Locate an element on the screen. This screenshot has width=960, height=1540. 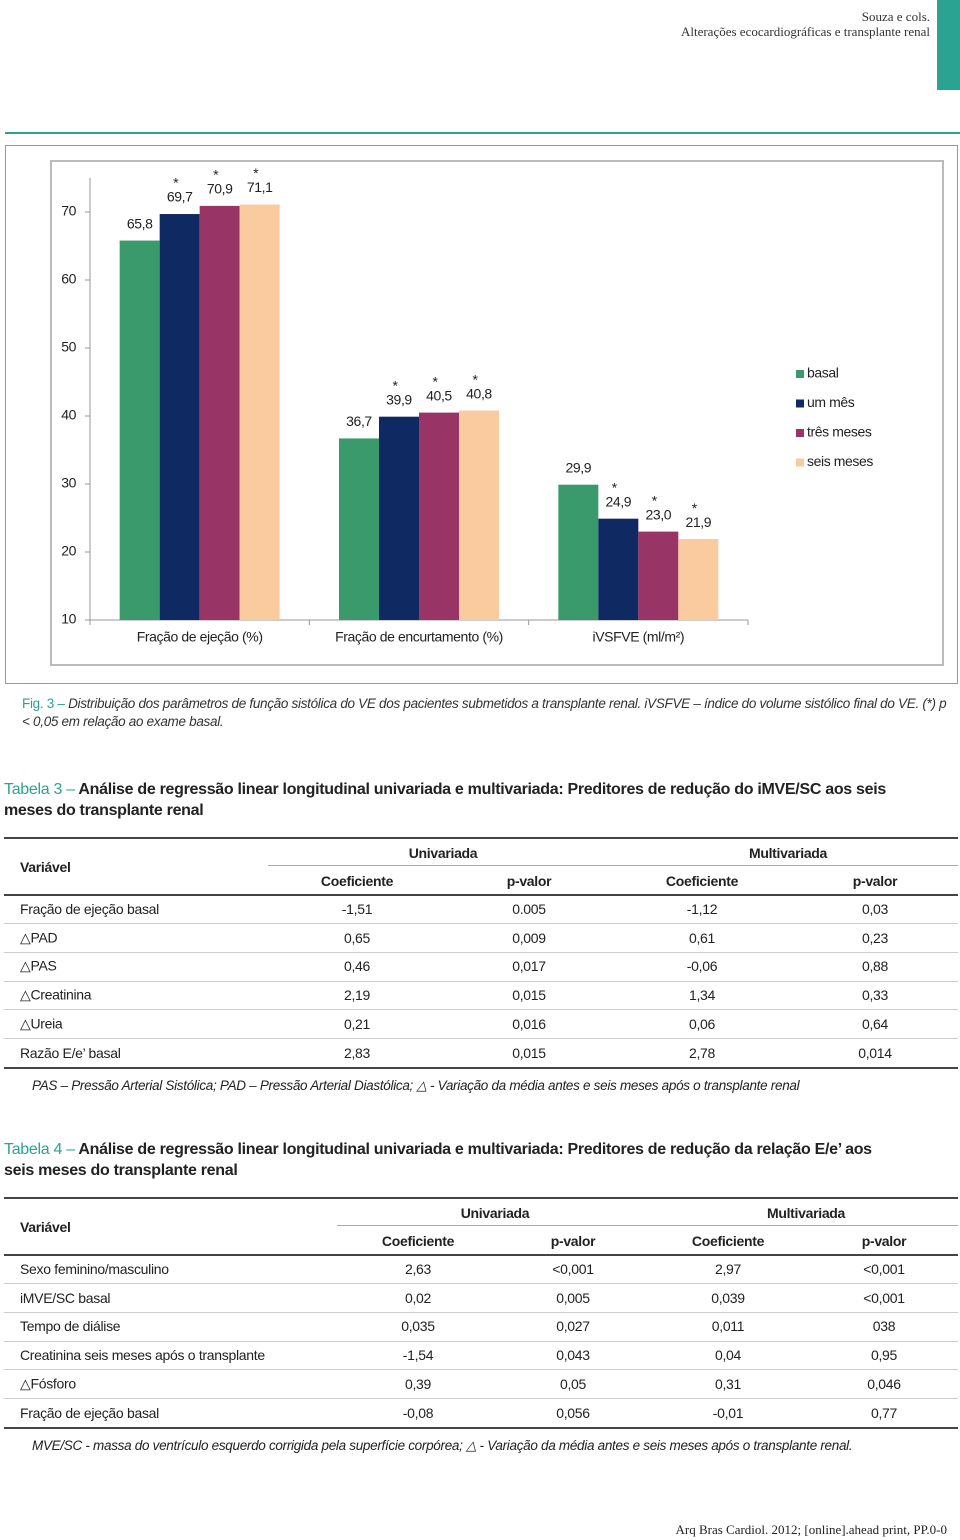
y-tick-label: 70 is located at coordinates (68, 211).